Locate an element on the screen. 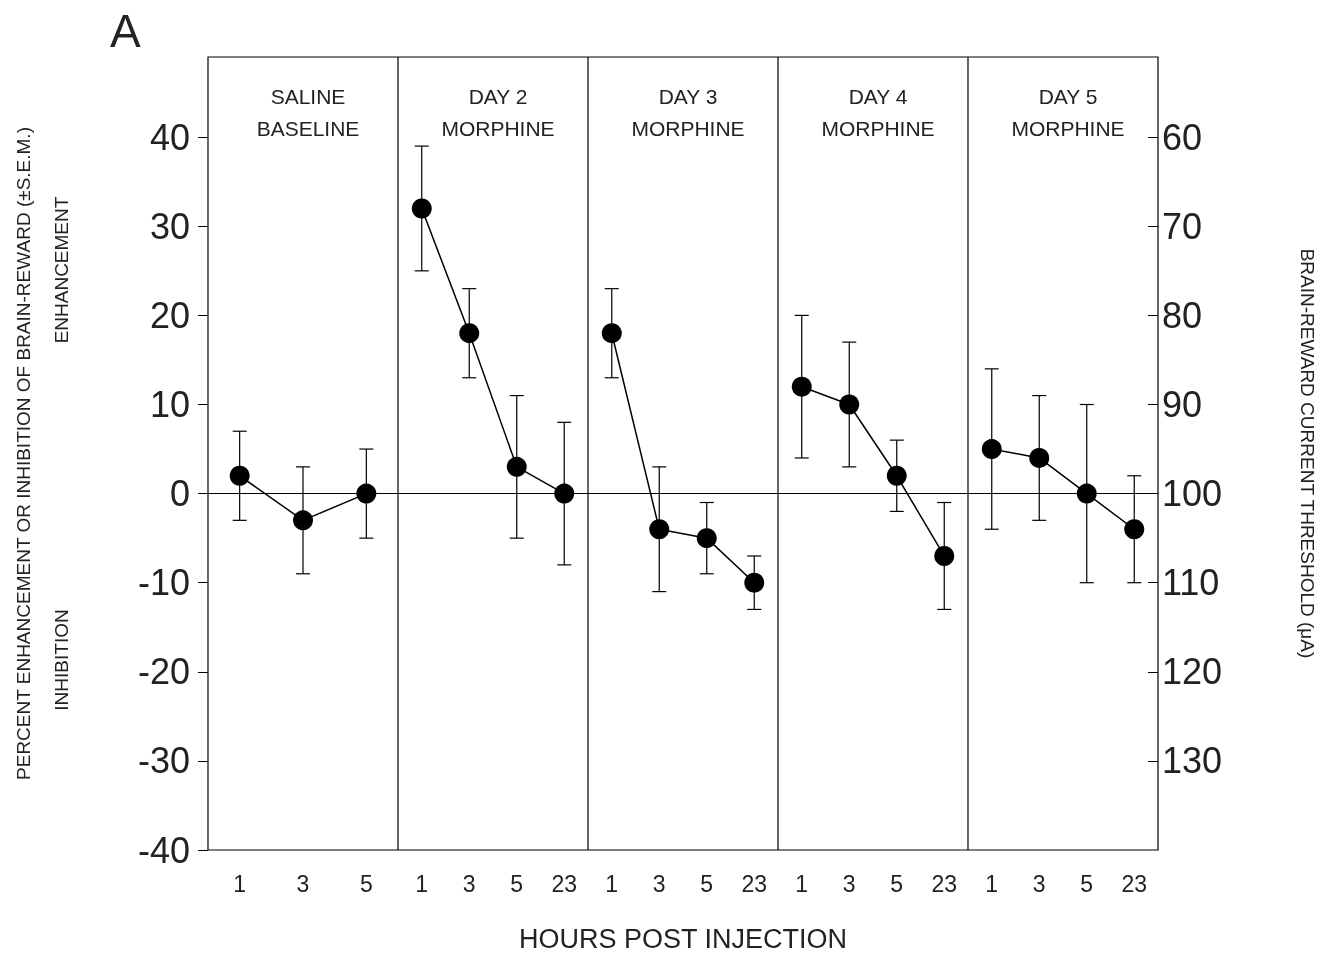 The width and height of the screenshot is (1335, 971). y-tick-label: 30 is located at coordinates (169, 226).